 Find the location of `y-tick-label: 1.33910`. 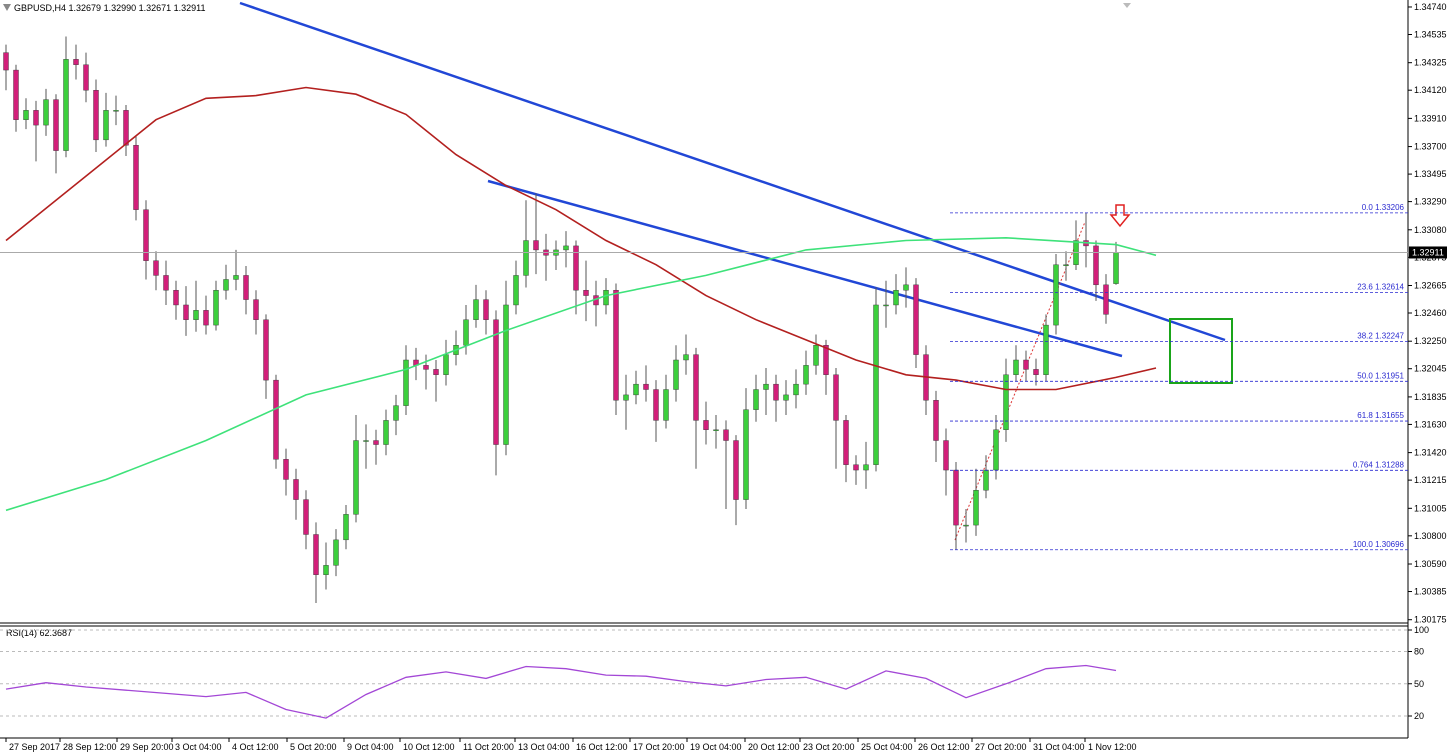

y-tick-label: 1.33910 is located at coordinates (1430, 118).